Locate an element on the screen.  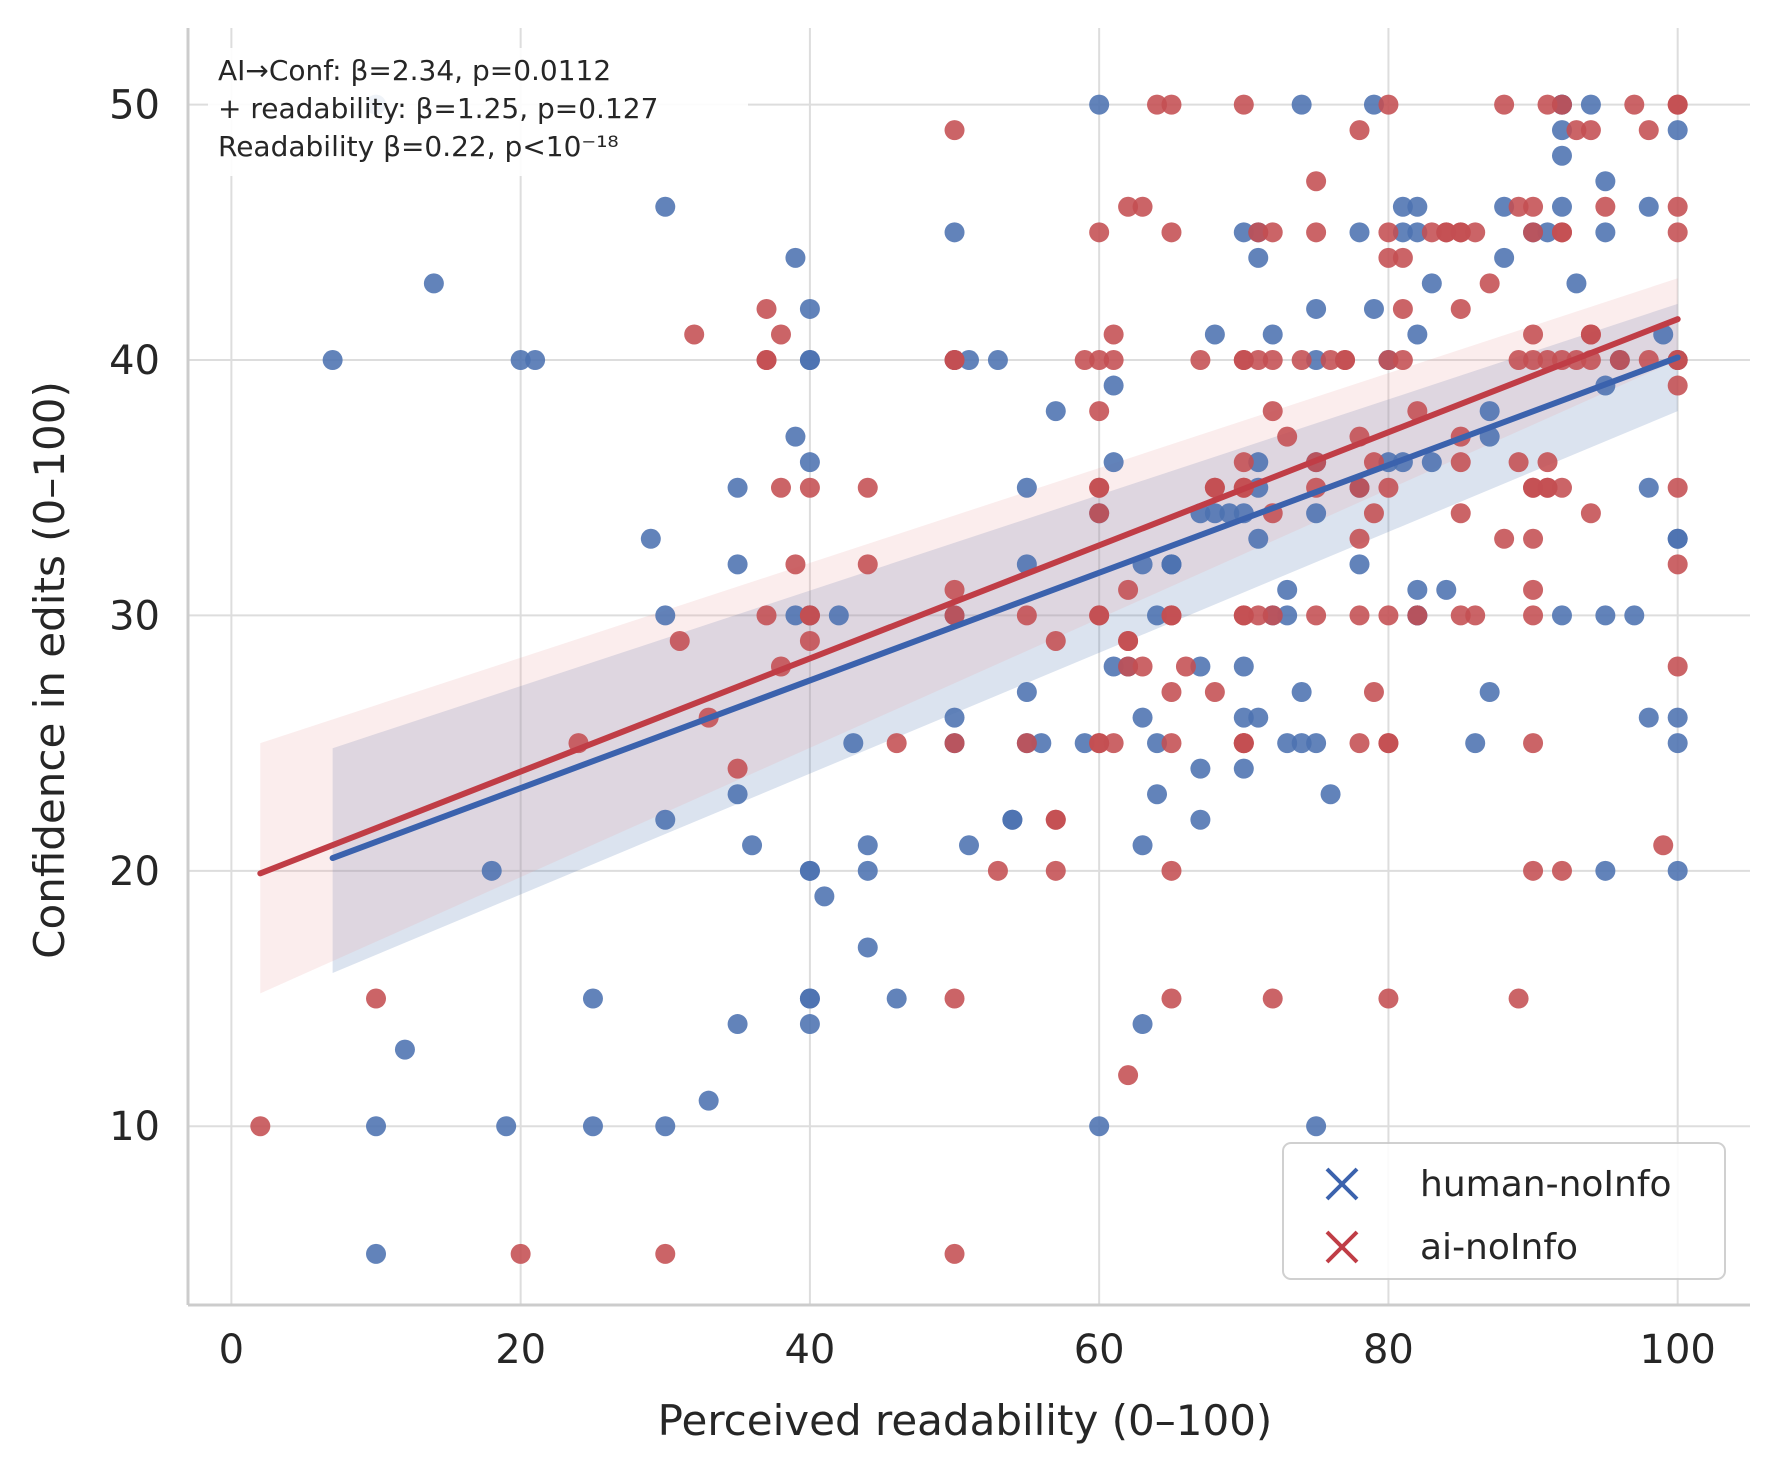
annotation-line-3: Readability β=0.22, p<10⁻¹⁸ is located at coordinates (418, 146).